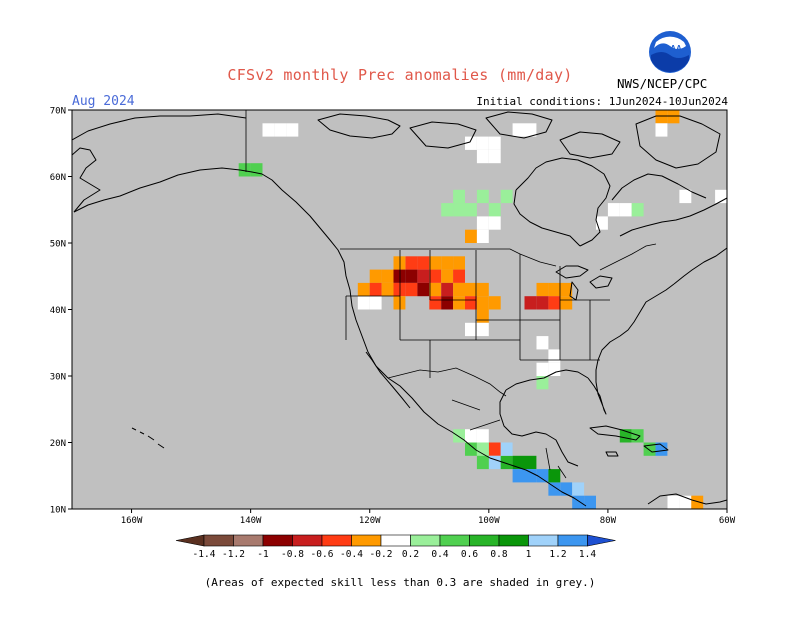 This screenshot has height=618, width=800. What do you see at coordinates (58, 245) in the screenshot?
I see `lat-tick-label: 50N` at bounding box center [58, 245].